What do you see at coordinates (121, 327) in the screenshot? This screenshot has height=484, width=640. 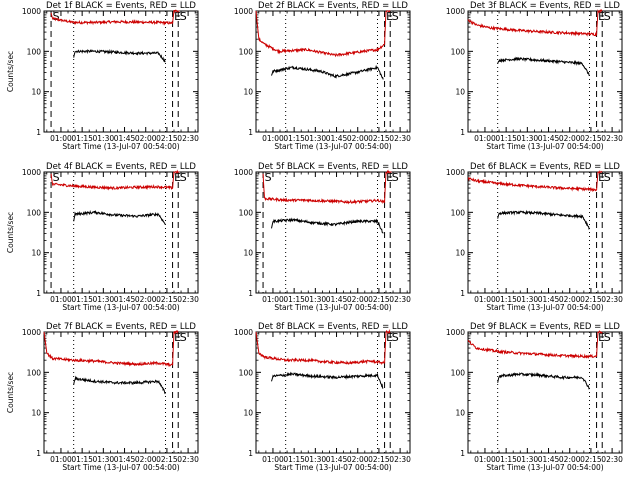 I see `panel-title: Det 7f BLACK = Events, RED = LLD` at bounding box center [121, 327].